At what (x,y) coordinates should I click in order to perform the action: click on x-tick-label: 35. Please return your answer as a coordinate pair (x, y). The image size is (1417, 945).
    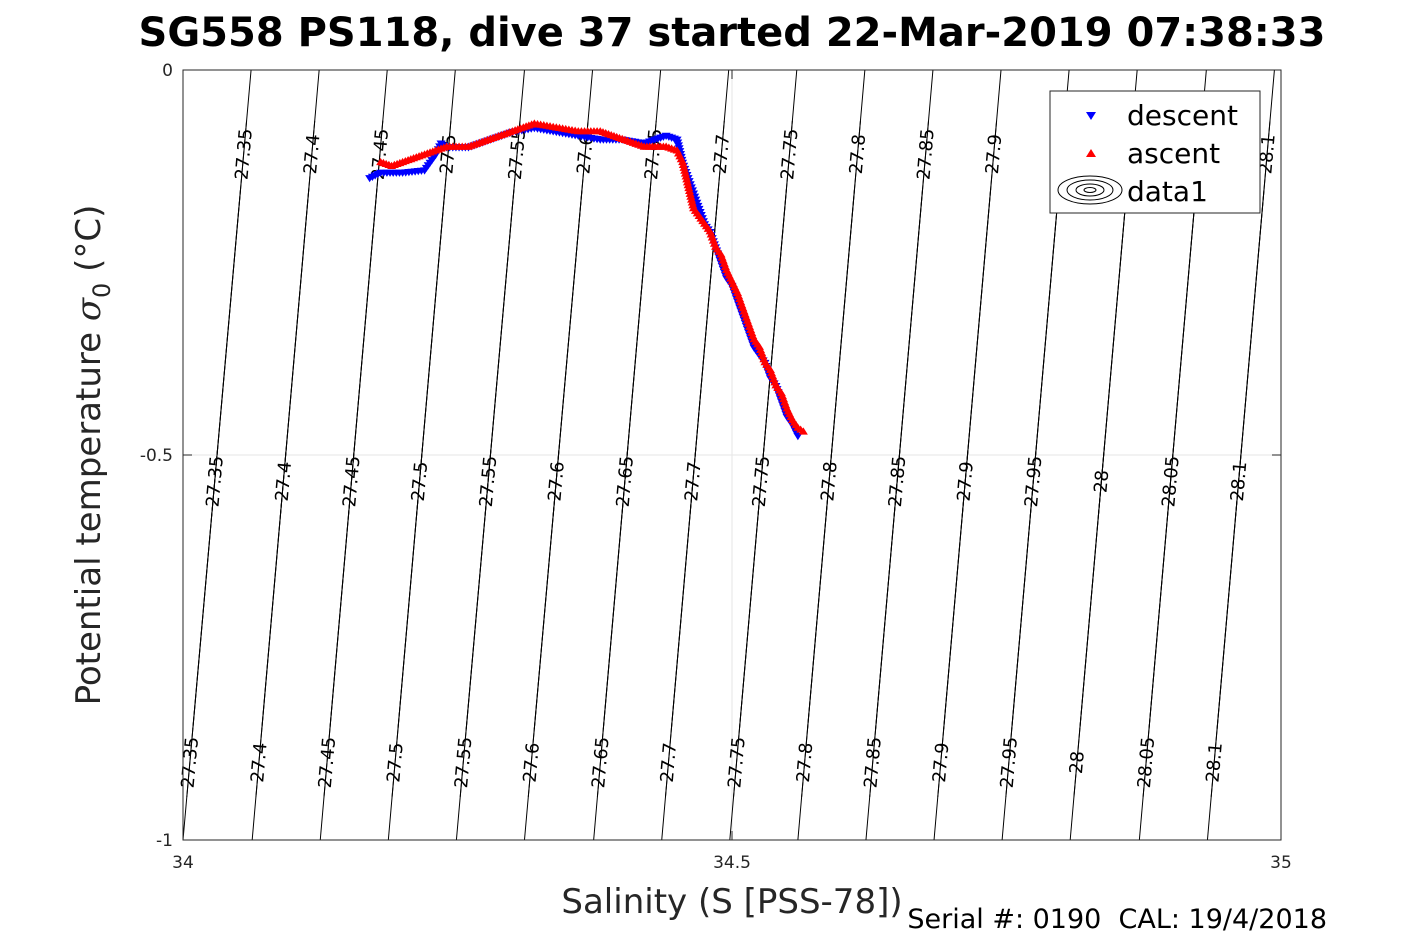
    Looking at the image, I should click on (1281, 863).